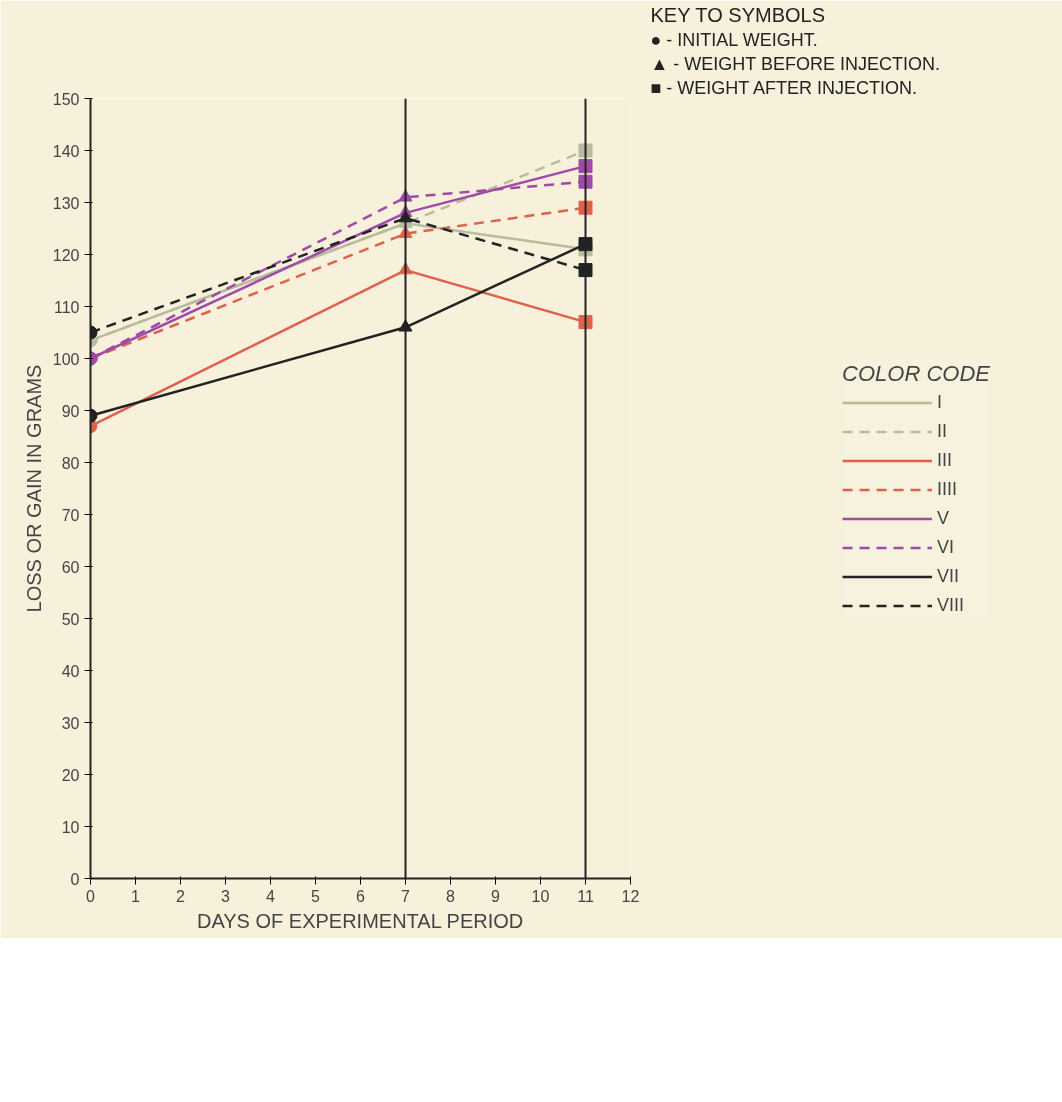 This screenshot has height=1102, width=1062. What do you see at coordinates (70, 671) in the screenshot?
I see `y-tick-label: 40` at bounding box center [70, 671].